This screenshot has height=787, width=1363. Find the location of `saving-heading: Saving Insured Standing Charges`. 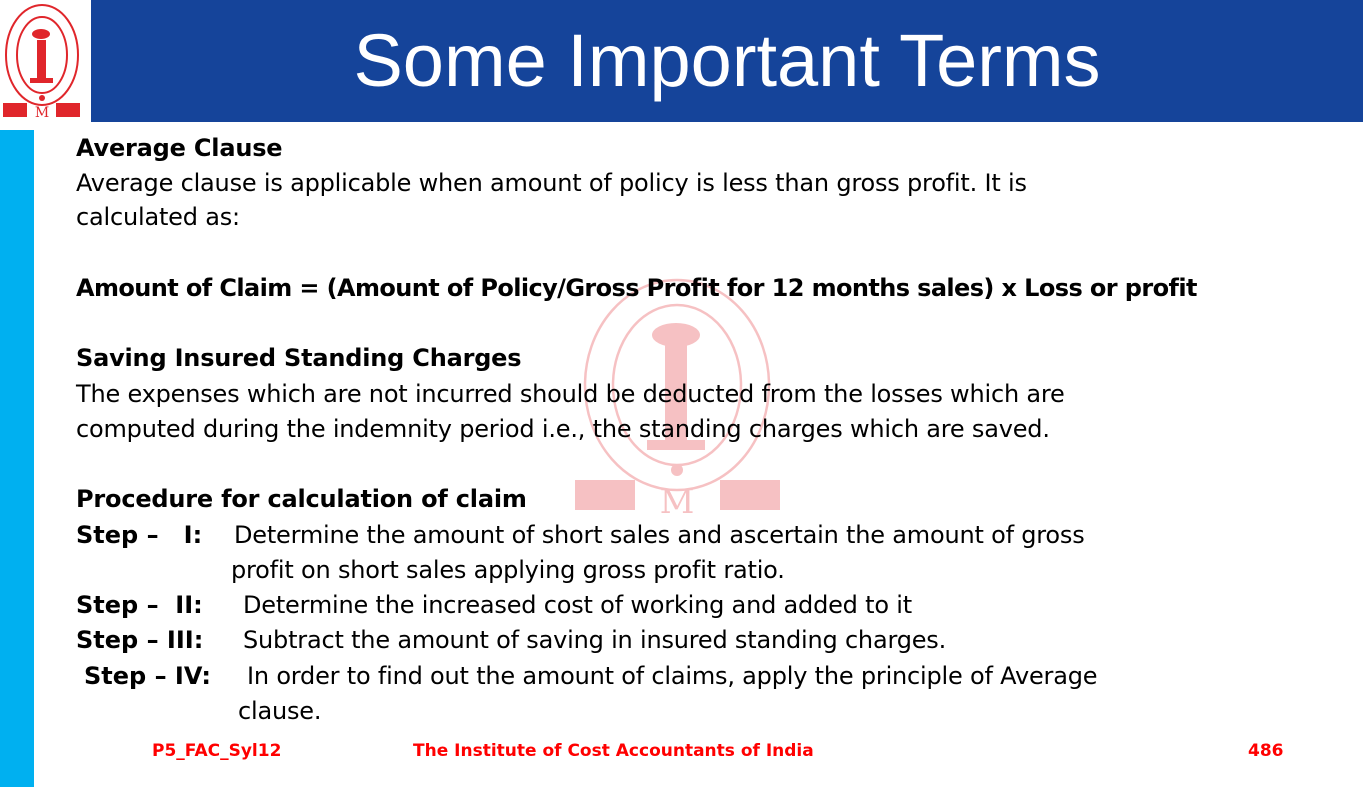

saving-heading: Saving Insured Standing Charges is located at coordinates (299, 358).